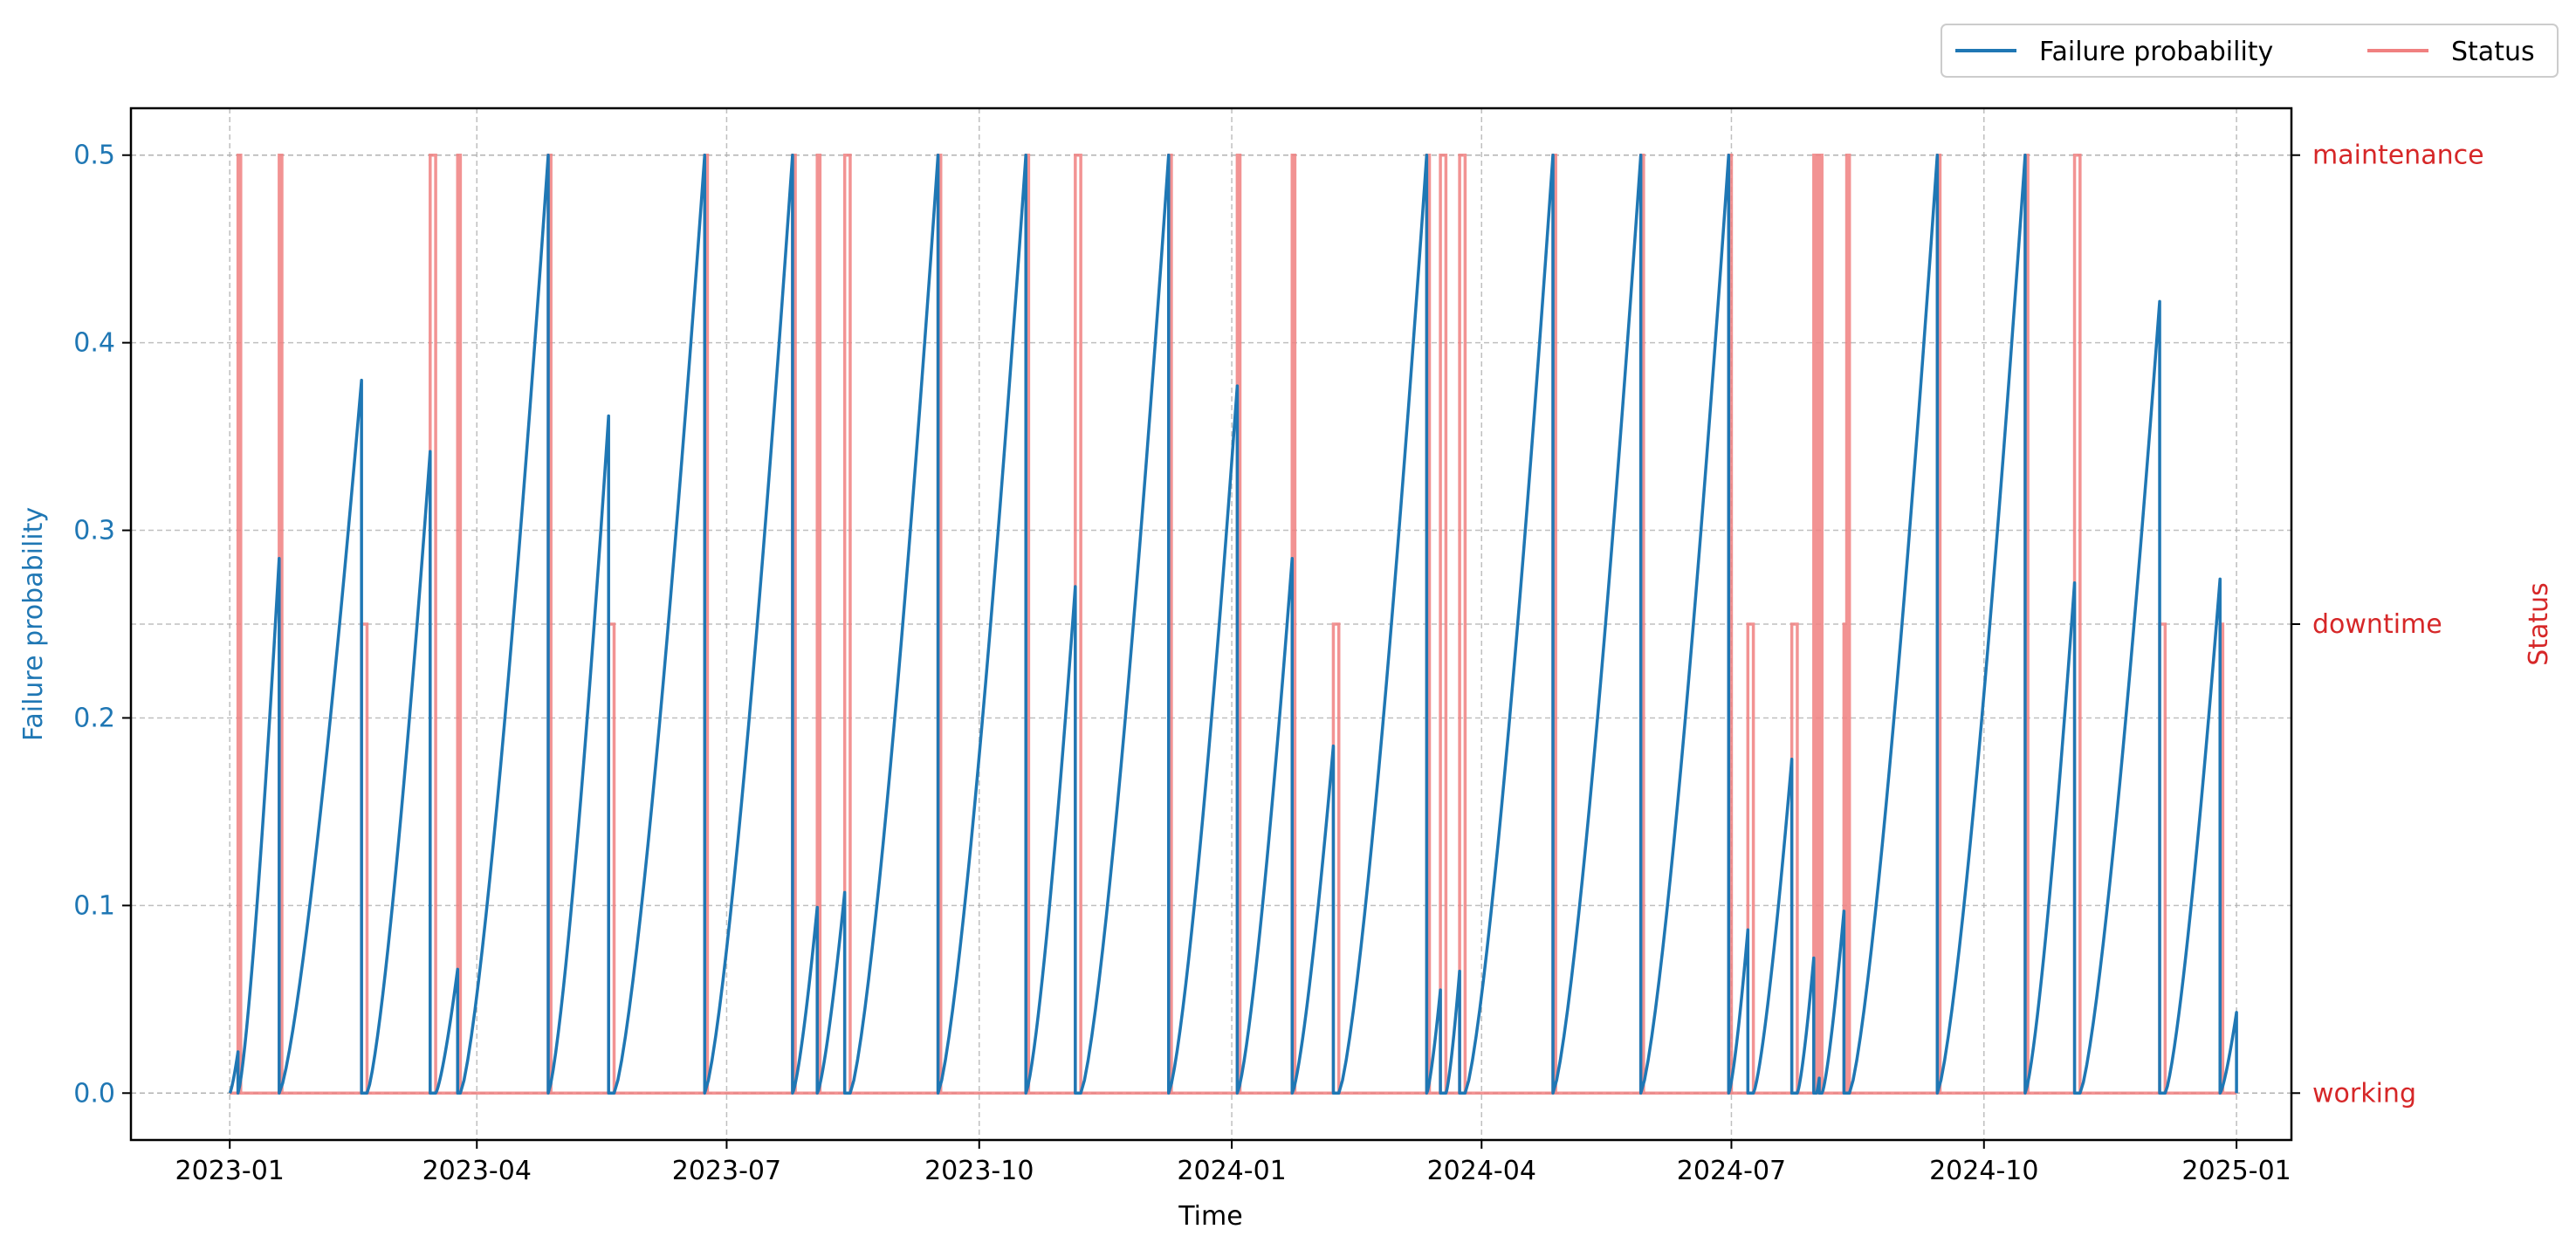 The height and width of the screenshot is (1243, 2576). I want to click on y-left-tick-label: 0.5, so click(94, 156).